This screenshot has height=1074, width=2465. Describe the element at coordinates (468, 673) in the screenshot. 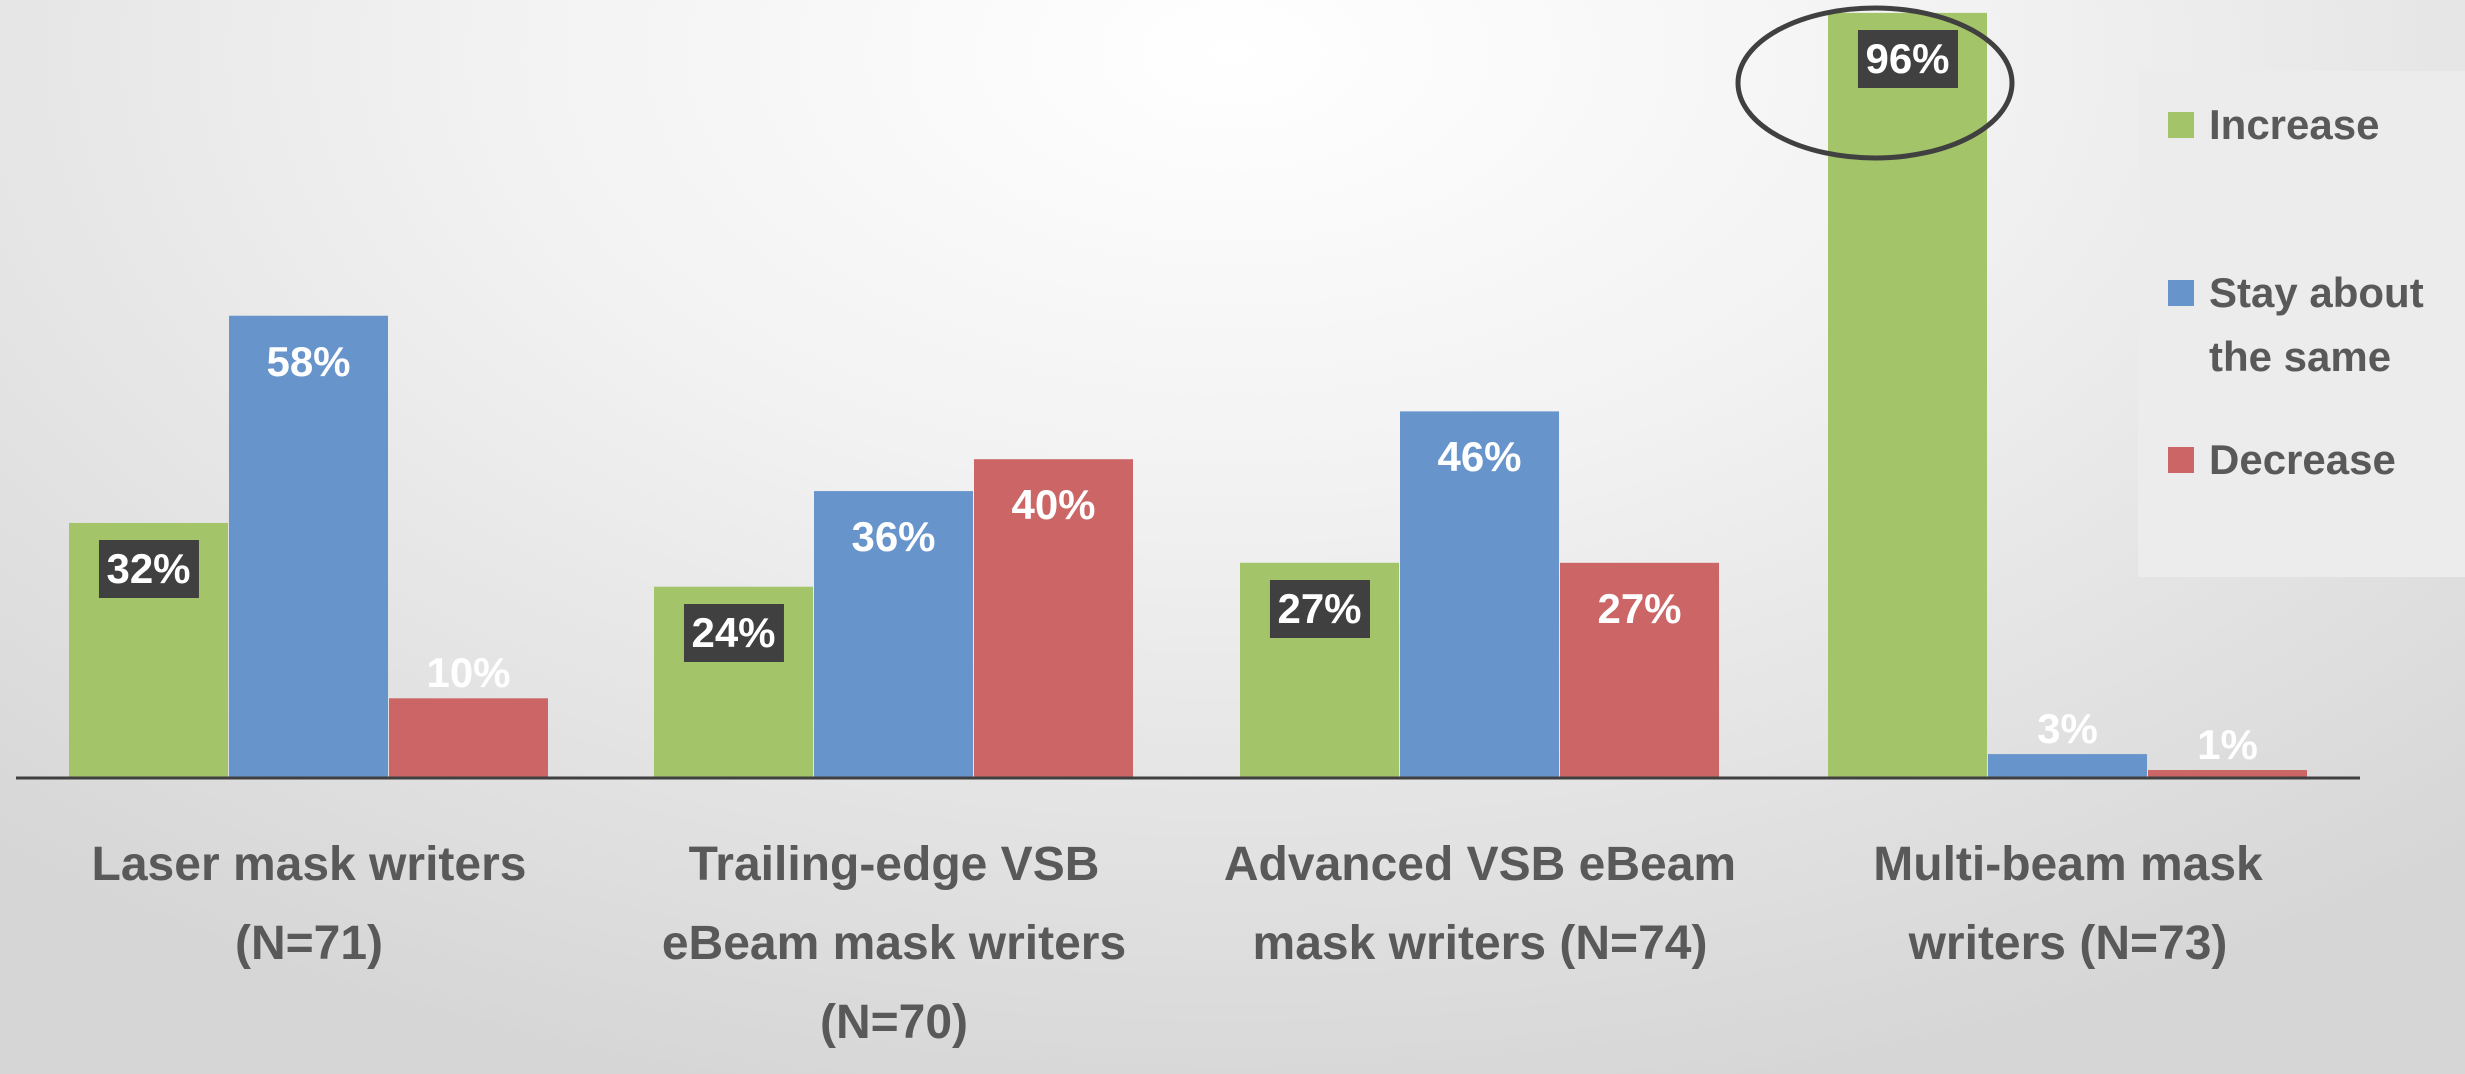

I see `data-label: 10%` at that location.